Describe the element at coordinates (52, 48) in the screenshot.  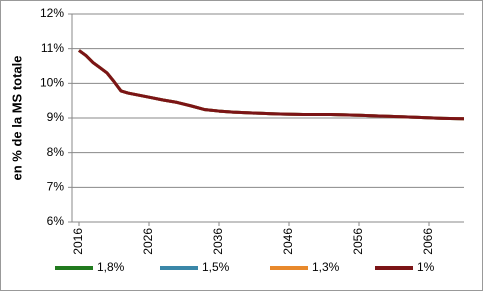
I see `y-tick-label: 11%` at that location.